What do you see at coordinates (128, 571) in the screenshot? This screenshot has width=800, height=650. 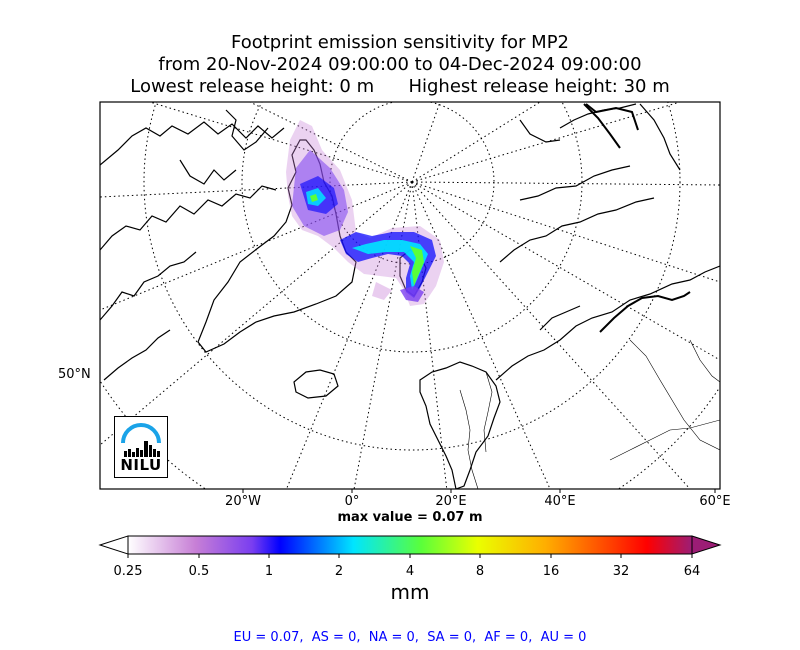 I see `colorbar-tick-label: 0.25` at bounding box center [128, 571].